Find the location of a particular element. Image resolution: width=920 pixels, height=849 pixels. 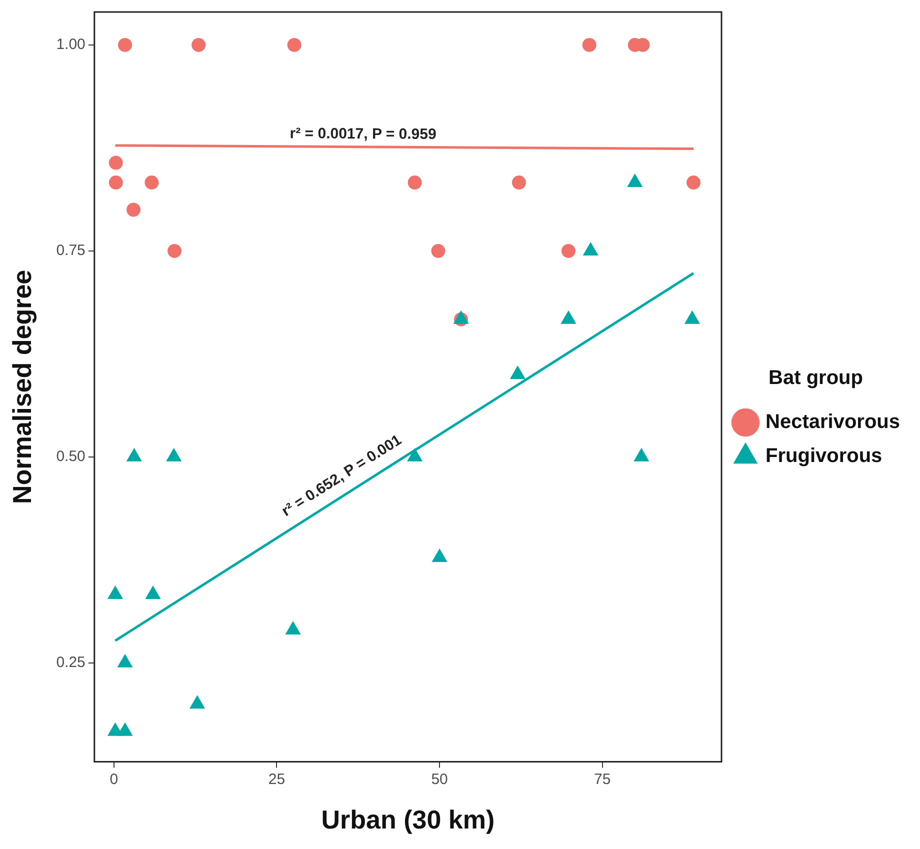

x-tick-label: 75 is located at coordinates (602, 779).